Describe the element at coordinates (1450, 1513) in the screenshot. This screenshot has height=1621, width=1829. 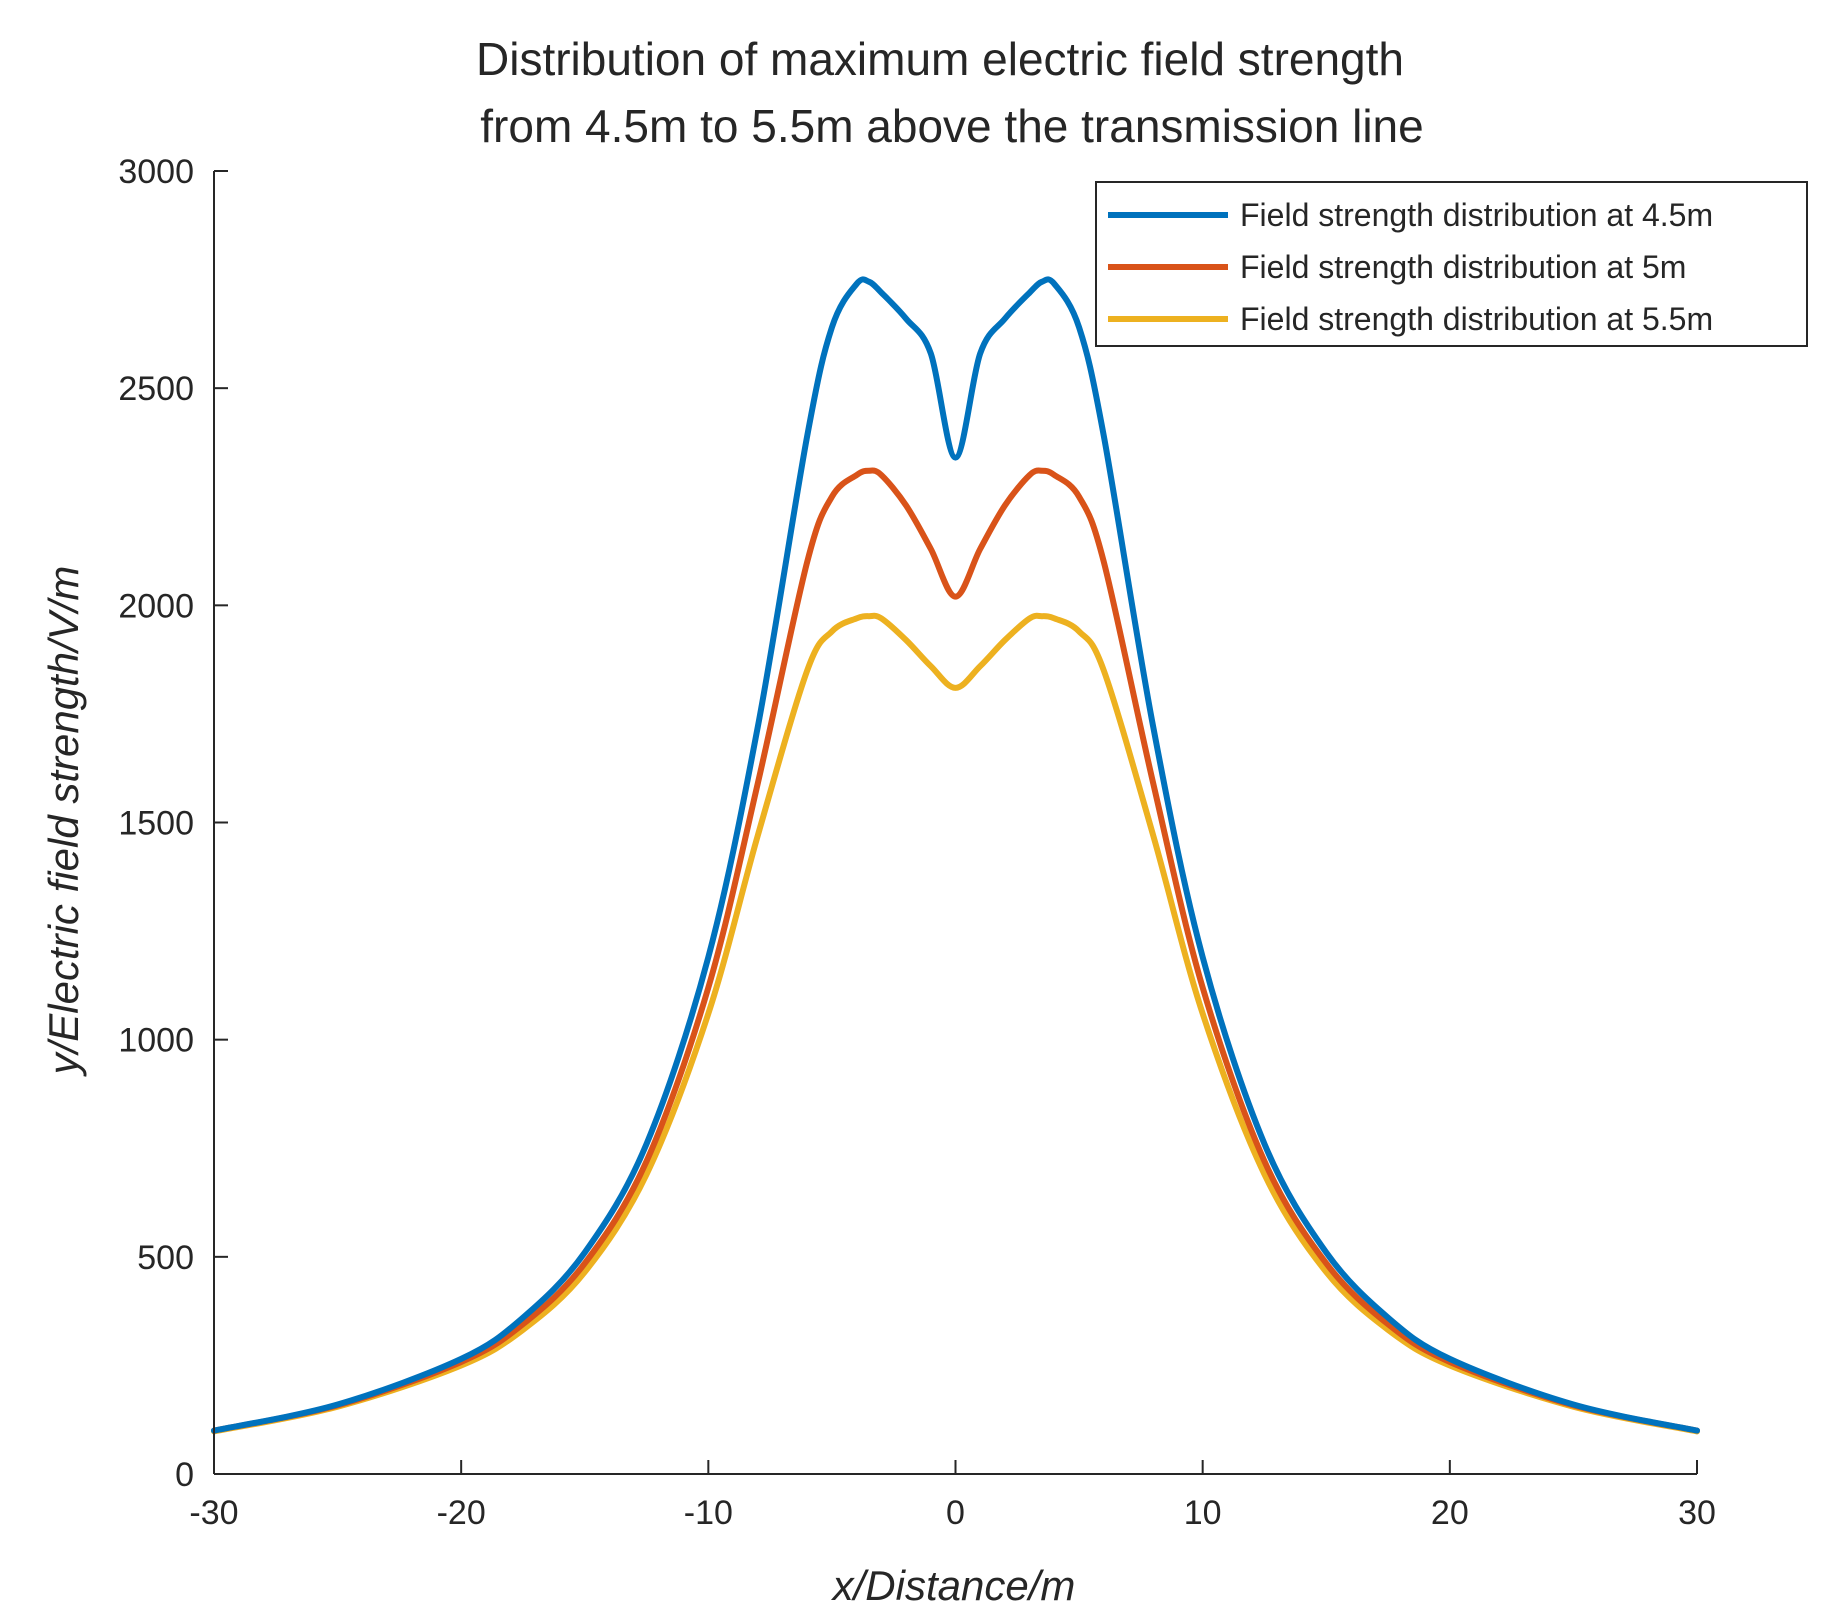
I see `x-tick-label: 20` at that location.